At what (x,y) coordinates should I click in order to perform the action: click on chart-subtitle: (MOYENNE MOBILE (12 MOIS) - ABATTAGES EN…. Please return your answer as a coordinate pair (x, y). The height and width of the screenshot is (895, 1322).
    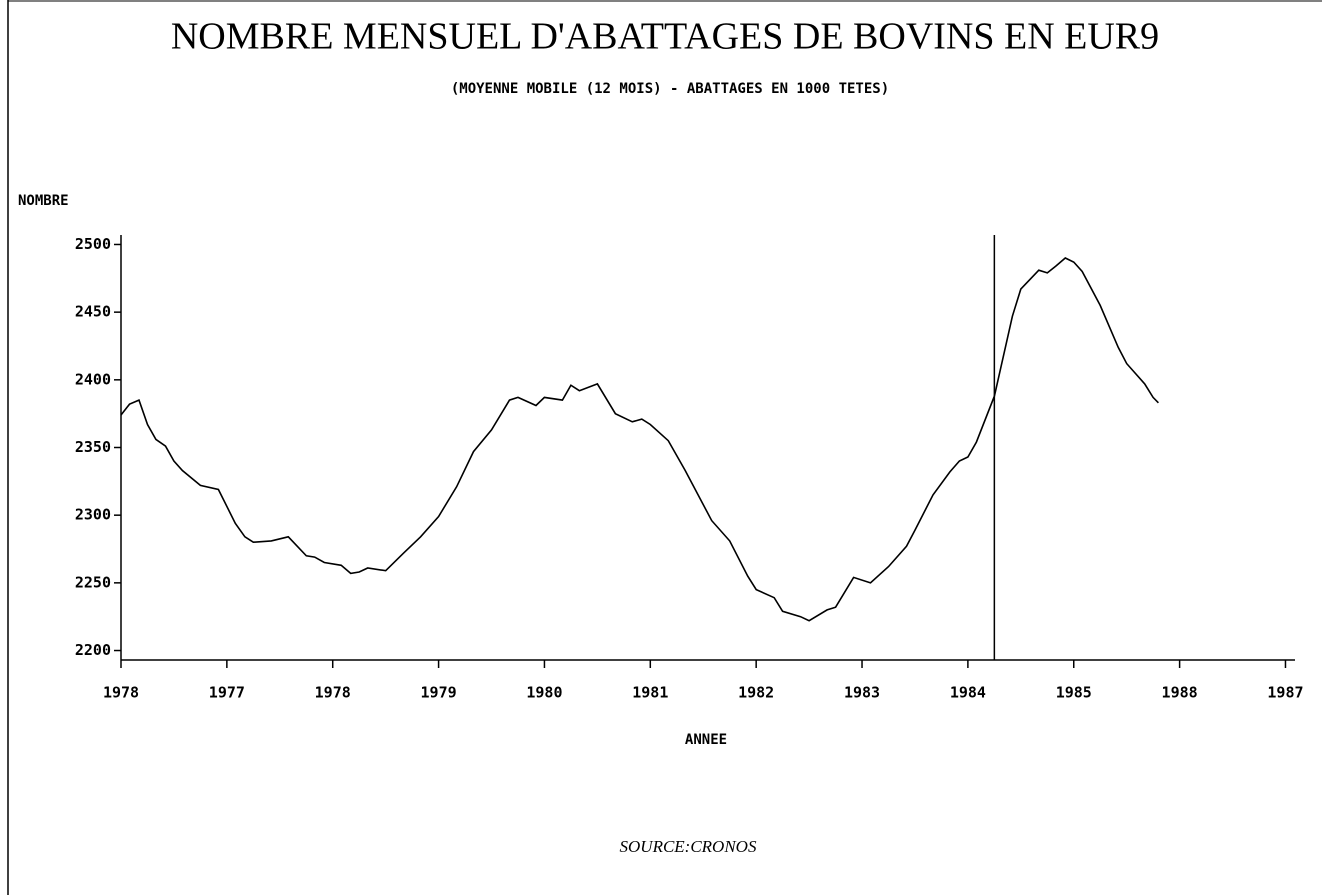
    Looking at the image, I should click on (670, 89).